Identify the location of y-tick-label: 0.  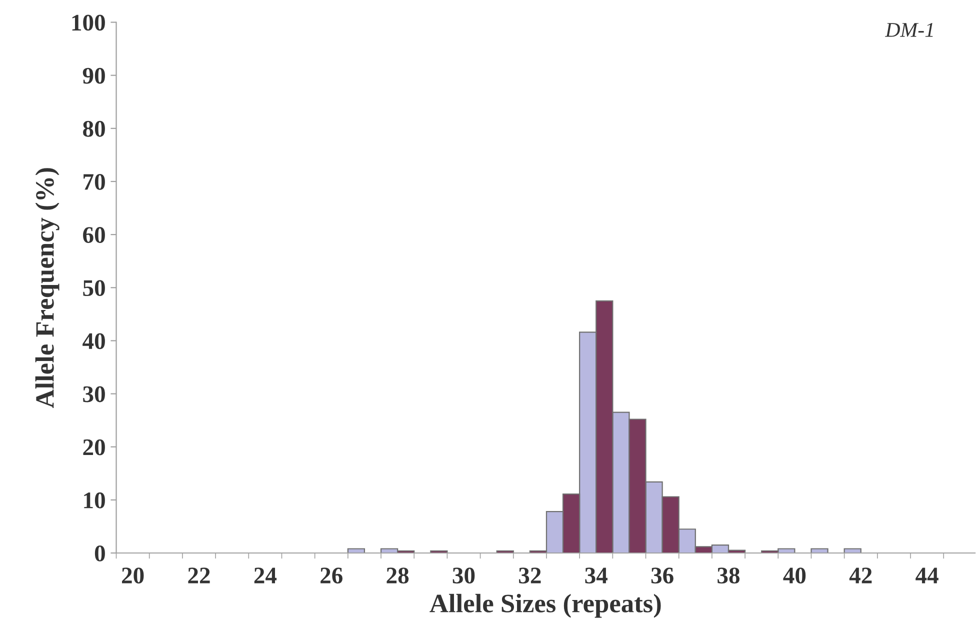
(99, 553).